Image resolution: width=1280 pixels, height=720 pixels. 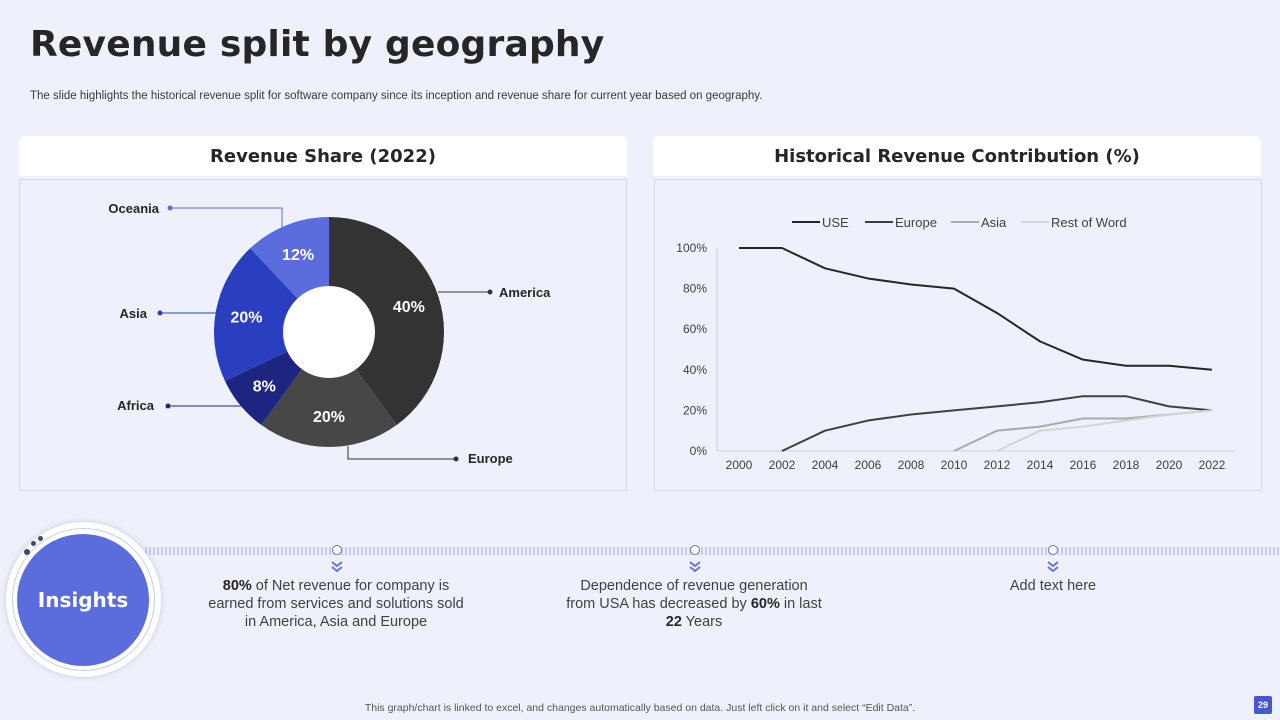 What do you see at coordinates (490, 458) in the screenshot?
I see `pie-category-label-europe: Europe` at bounding box center [490, 458].